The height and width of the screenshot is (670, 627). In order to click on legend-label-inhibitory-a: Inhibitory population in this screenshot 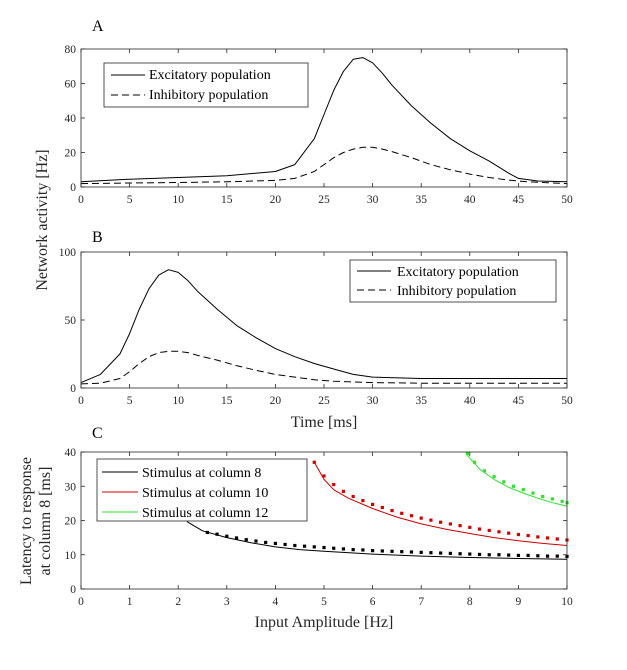, I will do `click(208, 95)`.